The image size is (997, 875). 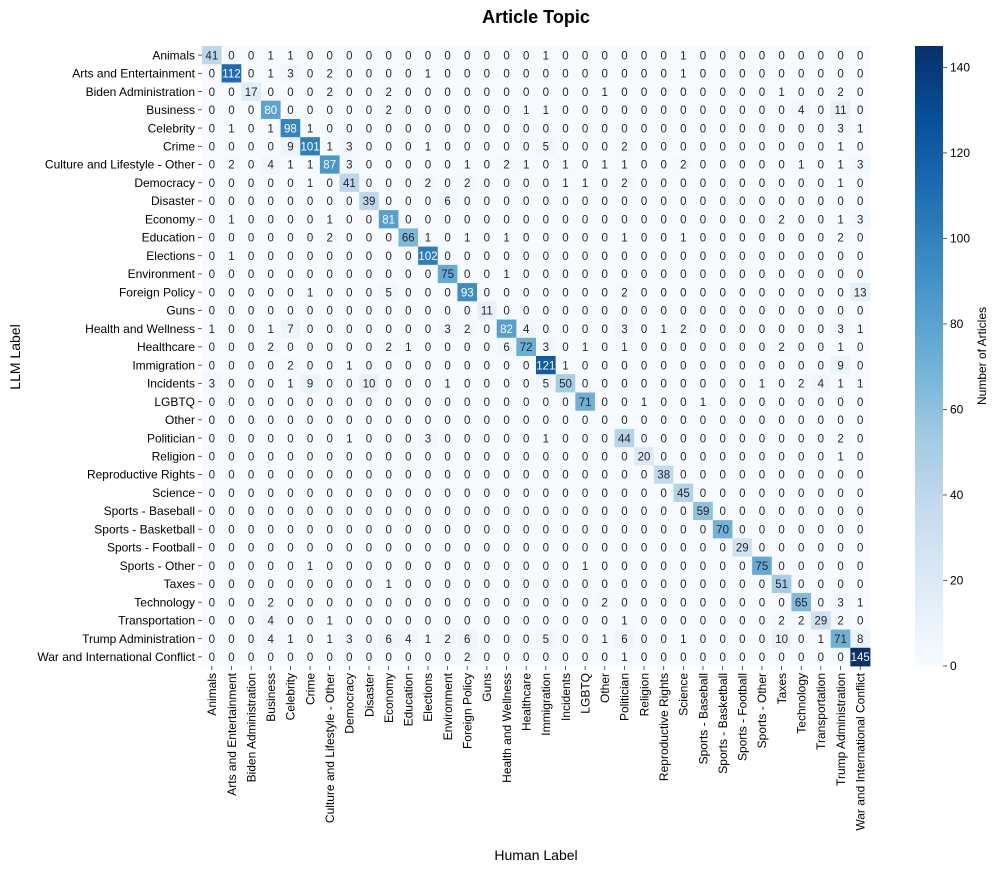 I want to click on x-tick-label: Education, so click(x=409, y=699).